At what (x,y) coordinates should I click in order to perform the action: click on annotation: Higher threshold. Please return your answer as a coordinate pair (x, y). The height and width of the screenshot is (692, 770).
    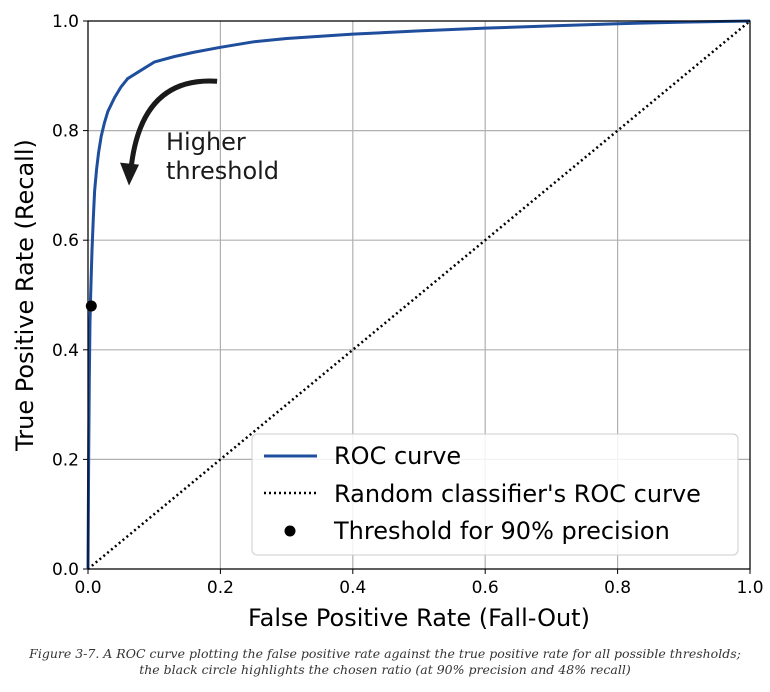
    Looking at the image, I should click on (199, 132).